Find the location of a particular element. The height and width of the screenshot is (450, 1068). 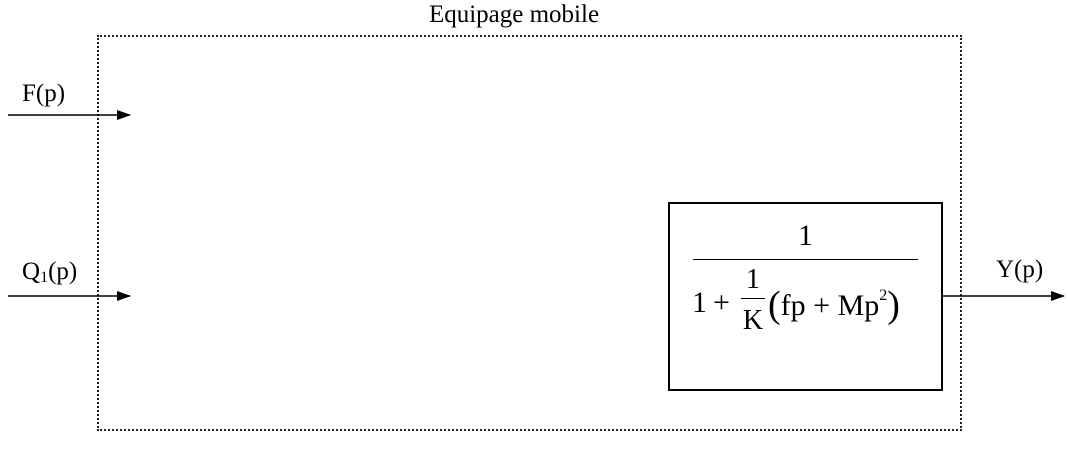

input-label-q1: Q1(p) is located at coordinates (49, 273).